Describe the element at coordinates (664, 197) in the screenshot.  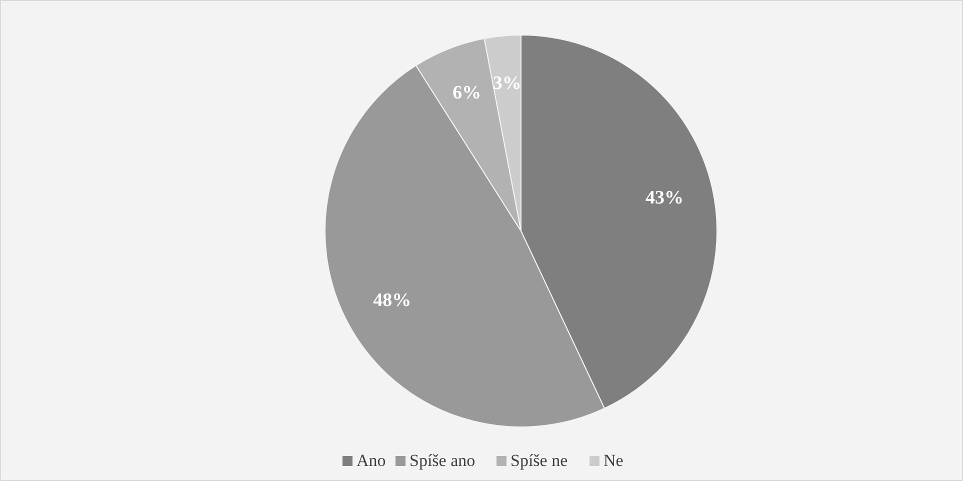
I see `data-label: 43%` at that location.